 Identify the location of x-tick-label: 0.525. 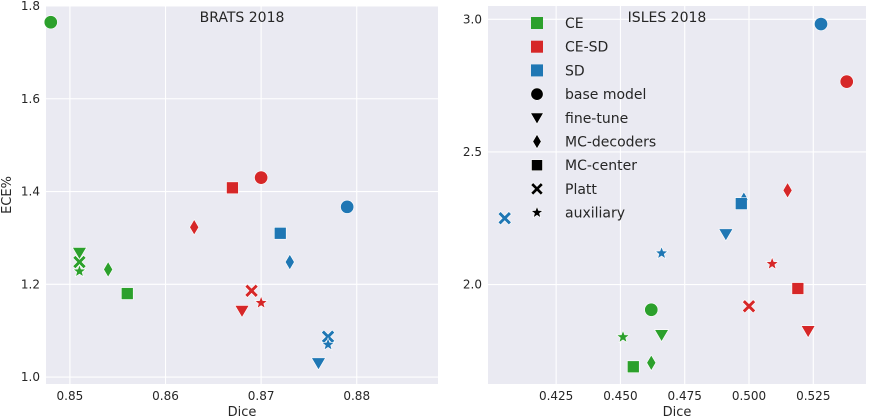
(813, 396).